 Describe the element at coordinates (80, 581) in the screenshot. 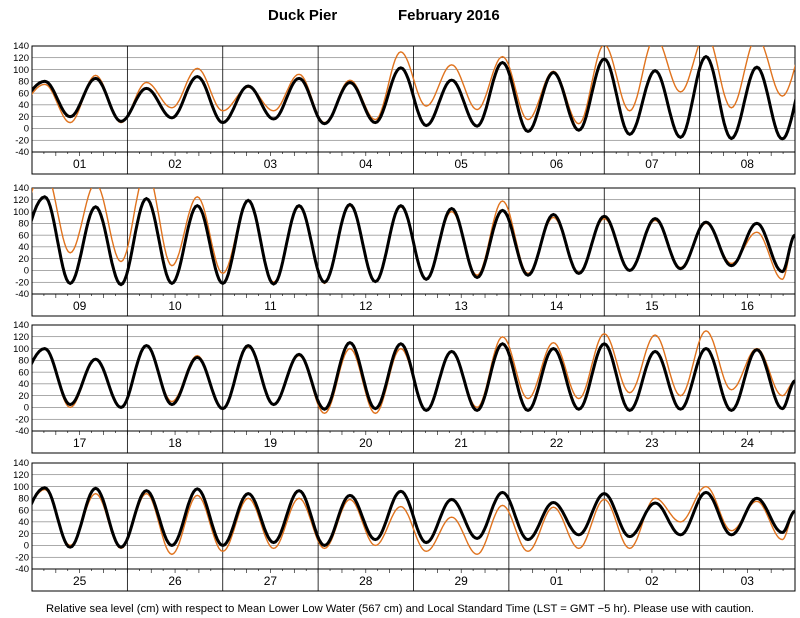

I see `day-label: 25` at that location.